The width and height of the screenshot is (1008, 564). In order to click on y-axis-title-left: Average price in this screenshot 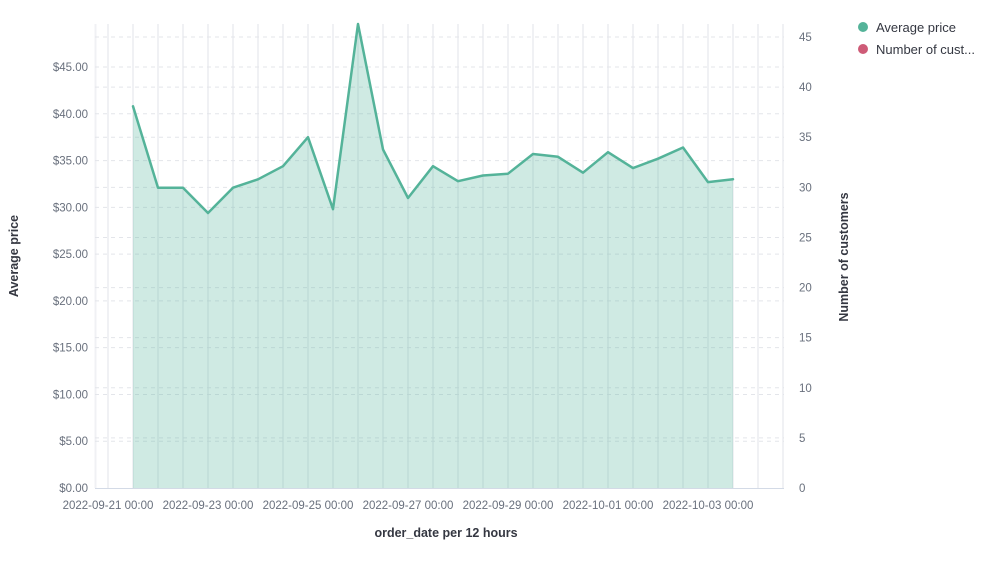, I will do `click(14, 256)`.